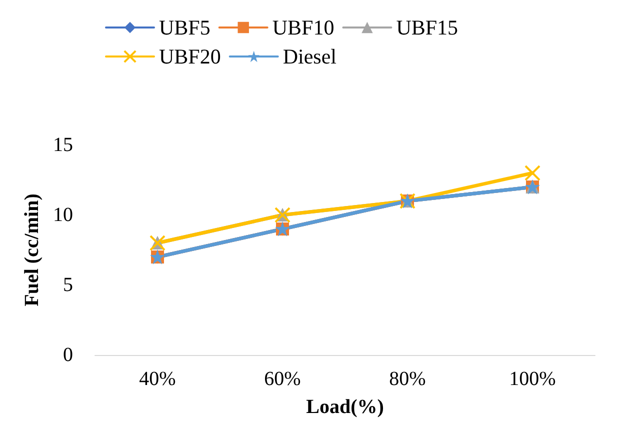 Image resolution: width=620 pixels, height=430 pixels. What do you see at coordinates (282, 379) in the screenshot?
I see `x-tick-label: 60%` at bounding box center [282, 379].